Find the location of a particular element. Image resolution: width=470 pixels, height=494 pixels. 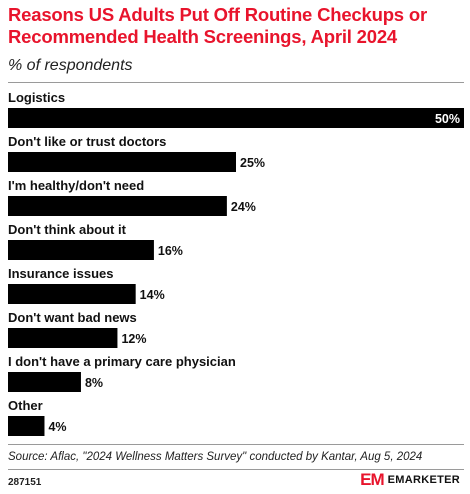

chart-id: 287151 is located at coordinates (25, 482).